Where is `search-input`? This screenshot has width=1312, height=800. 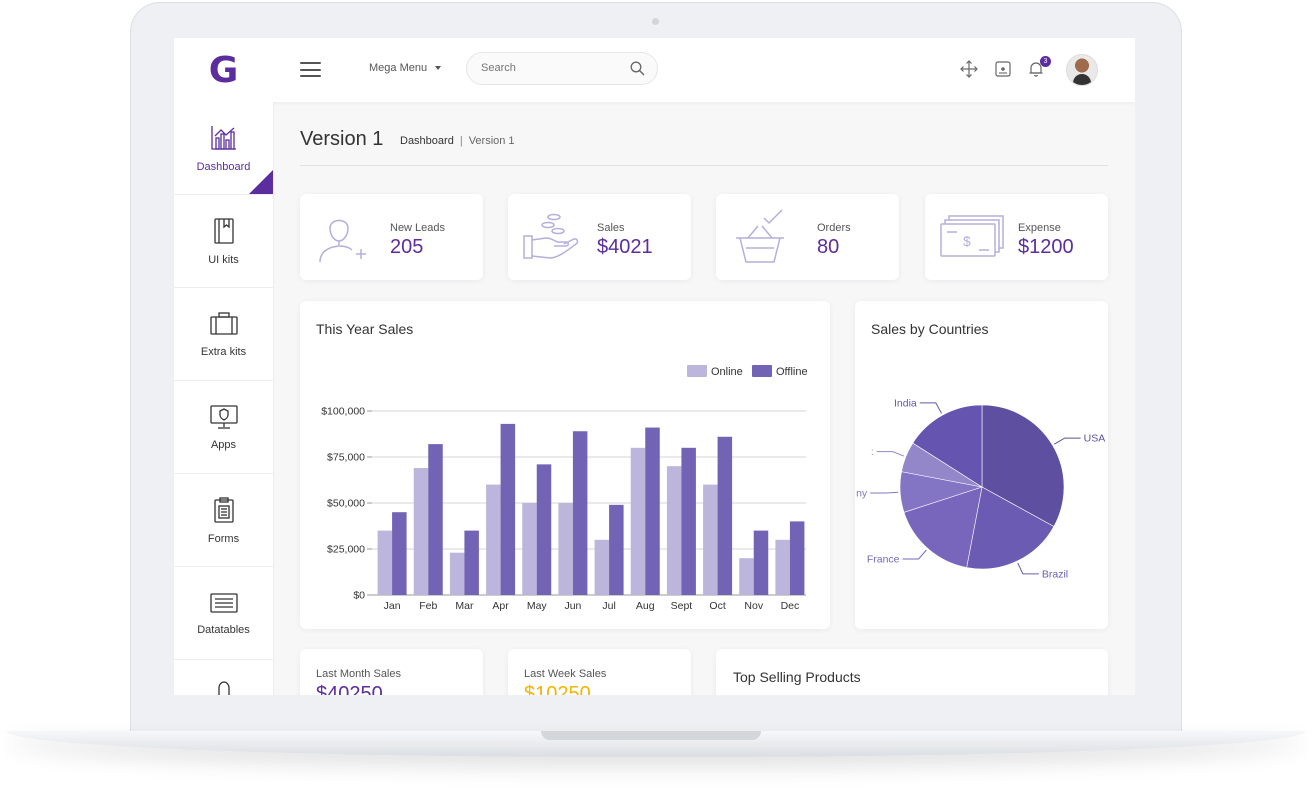
search-input is located at coordinates (551, 68).